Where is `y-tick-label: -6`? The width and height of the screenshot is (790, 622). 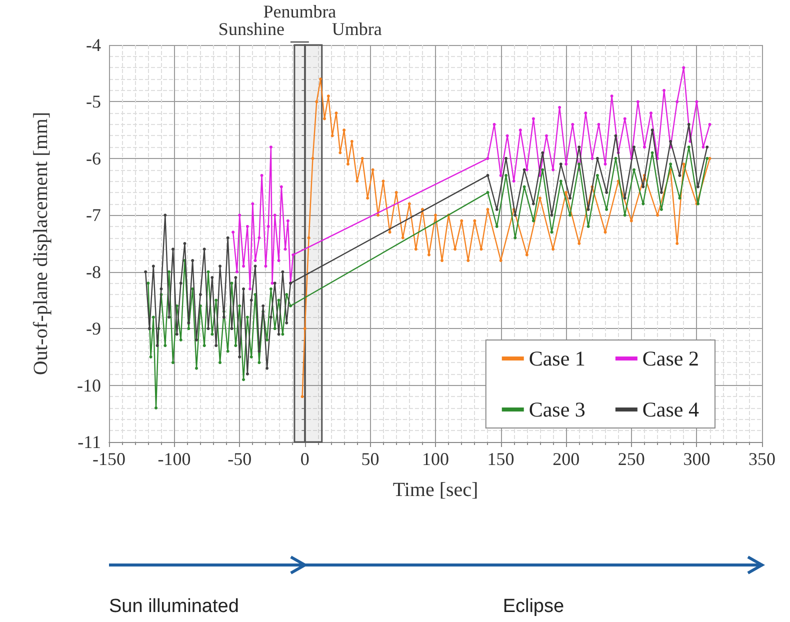 y-tick-label: -6 is located at coordinates (93, 158).